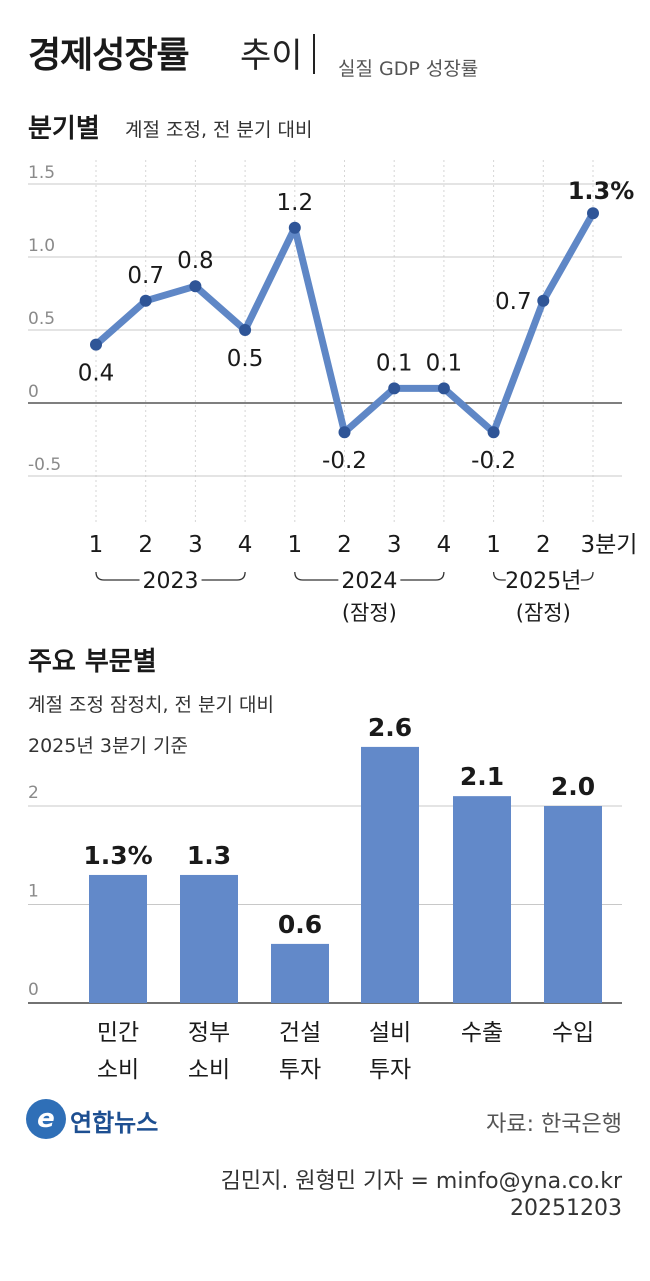 The width and height of the screenshot is (650, 1281). What do you see at coordinates (151, 705) in the screenshot?
I see `bar-chart-note-1: 계절 조정 잠정치, 전 분기 대비` at bounding box center [151, 705].